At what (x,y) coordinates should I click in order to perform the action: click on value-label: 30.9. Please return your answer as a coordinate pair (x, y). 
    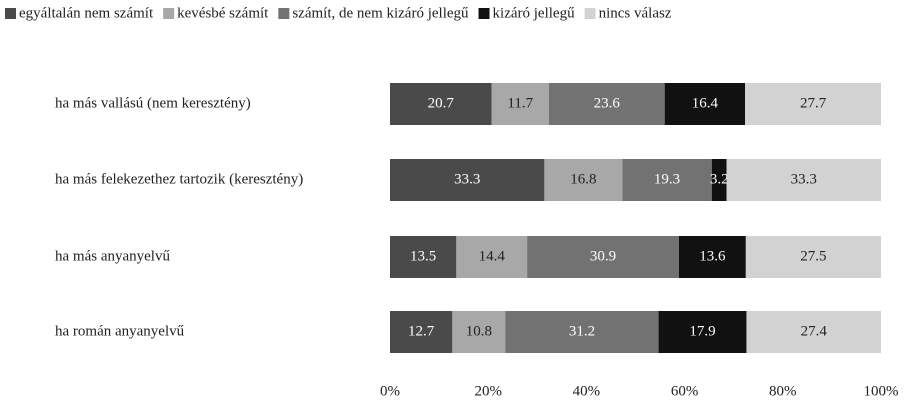
    Looking at the image, I should click on (603, 256).